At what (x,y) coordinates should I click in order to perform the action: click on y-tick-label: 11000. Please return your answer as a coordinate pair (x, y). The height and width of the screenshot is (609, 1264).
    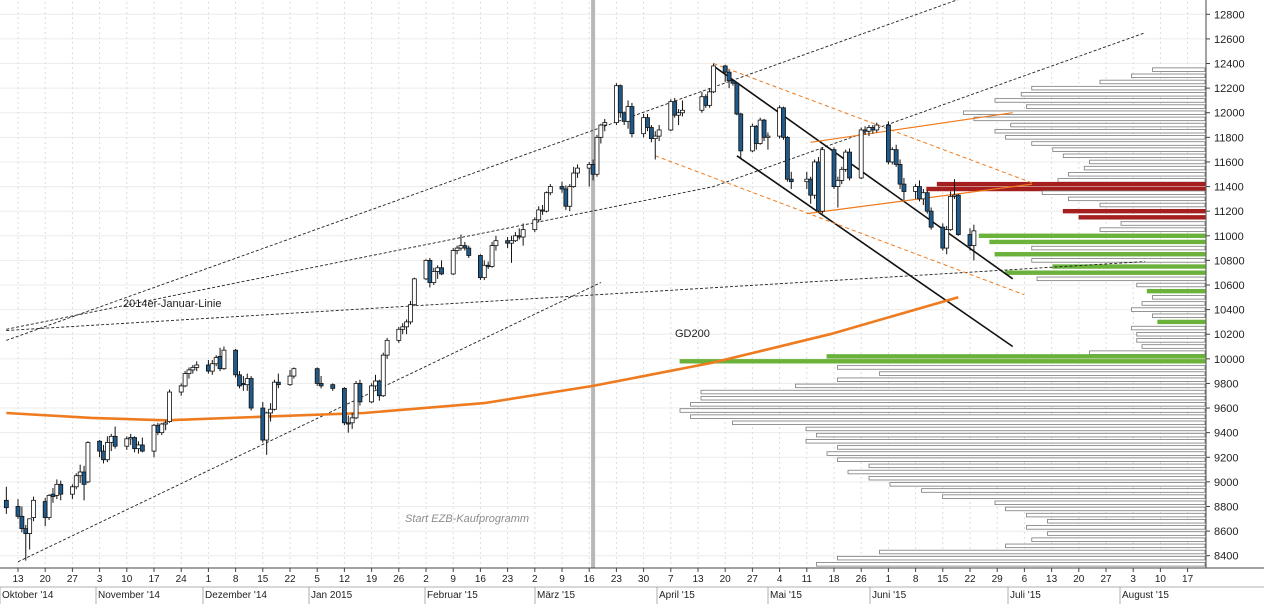
    Looking at the image, I should click on (1229, 237).